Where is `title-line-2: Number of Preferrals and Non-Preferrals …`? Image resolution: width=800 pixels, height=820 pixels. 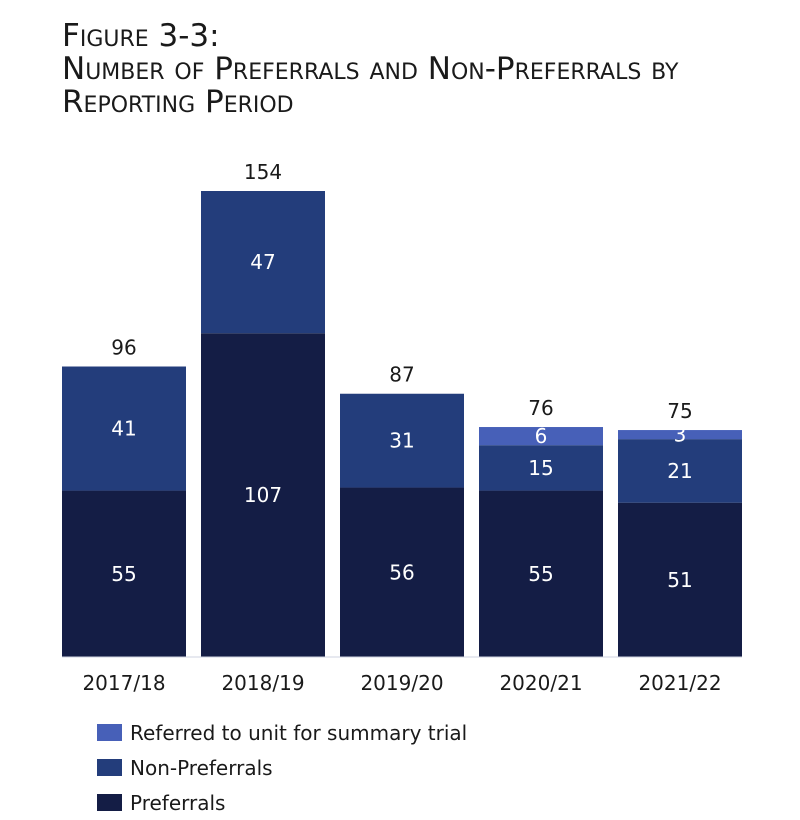
title-line-2: Number of Preferrals and Non-Preferrals … is located at coordinates (370, 69).